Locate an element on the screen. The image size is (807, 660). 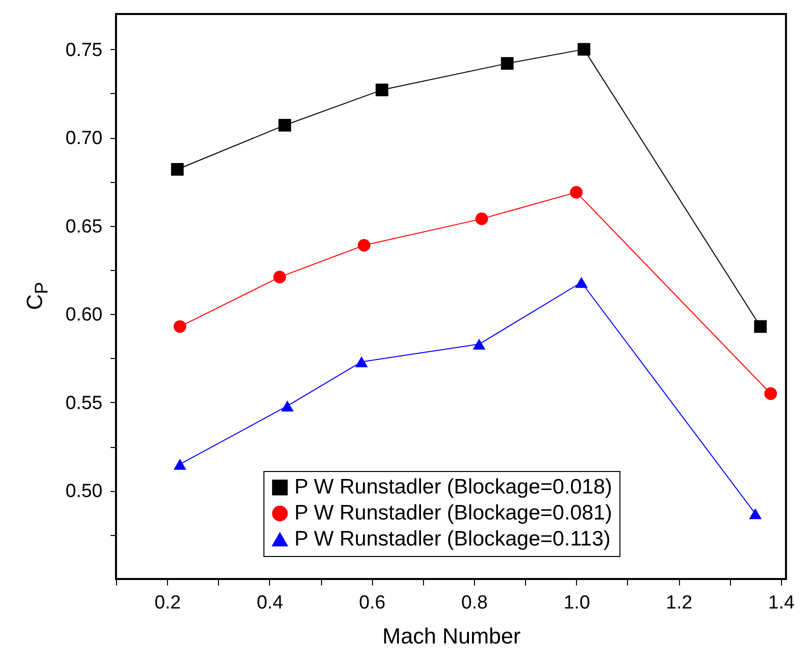
y-tick-label: 0.65 is located at coordinates (84, 227).